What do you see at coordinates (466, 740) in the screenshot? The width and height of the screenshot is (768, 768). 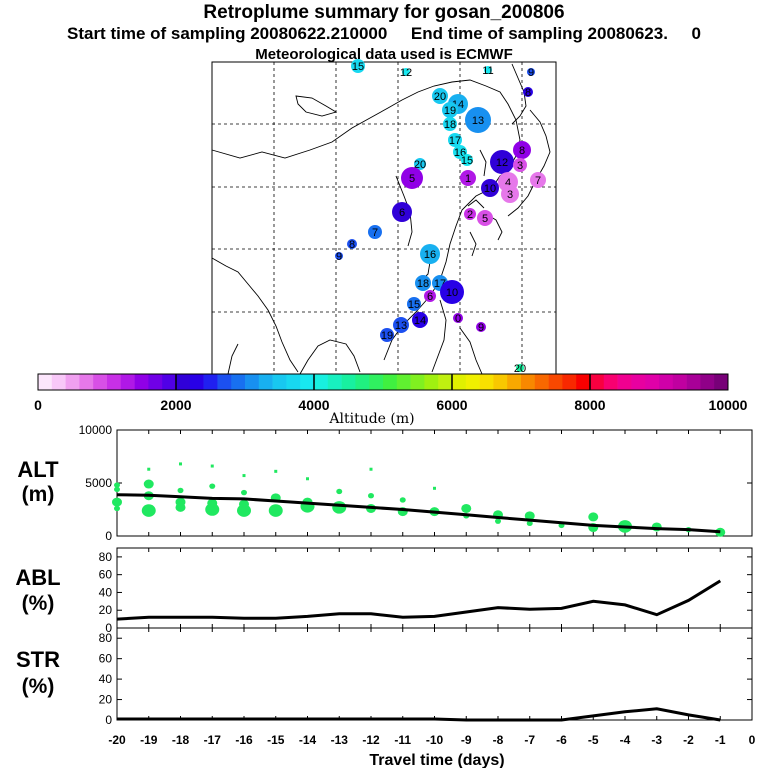 I see `x-tick-label: -9` at bounding box center [466, 740].